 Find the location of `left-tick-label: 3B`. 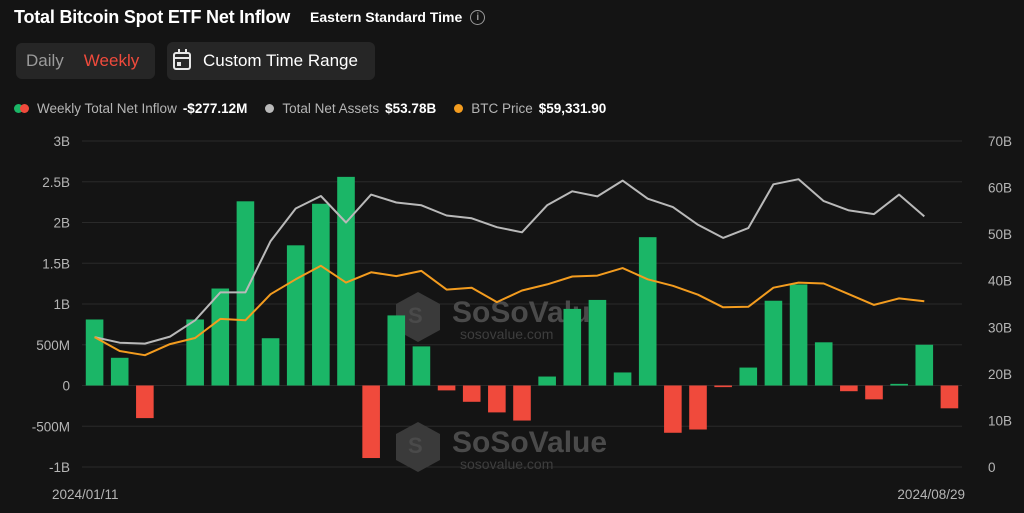

left-tick-label: 3B is located at coordinates (61, 141).